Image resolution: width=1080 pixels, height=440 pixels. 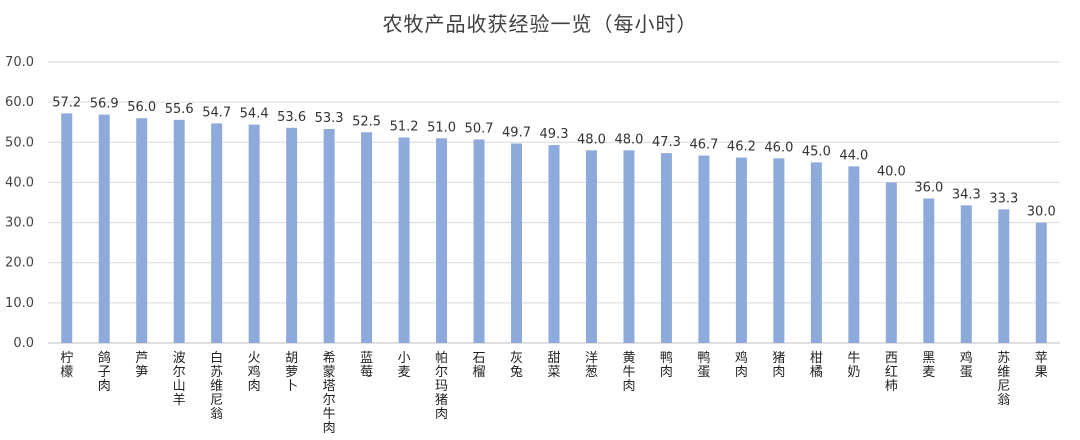 What do you see at coordinates (554, 134) in the screenshot?
I see `data-label: 49.3` at bounding box center [554, 134].